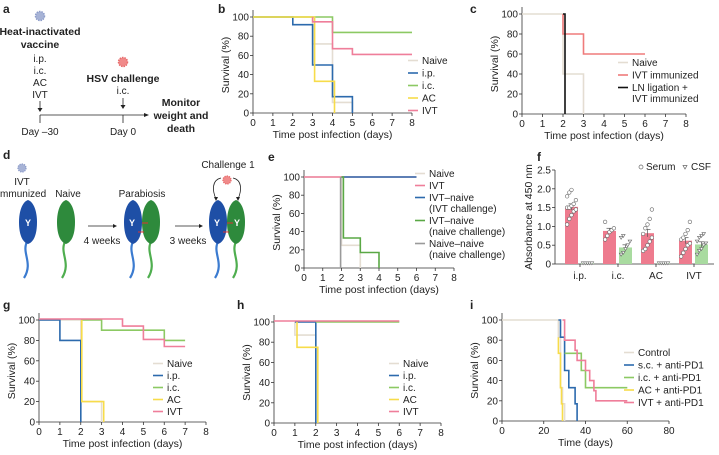 Image resolution: width=719 pixels, height=455 pixels. Describe the element at coordinates (701, 167) in the screenshot. I see `legend-label: CSF` at that location.